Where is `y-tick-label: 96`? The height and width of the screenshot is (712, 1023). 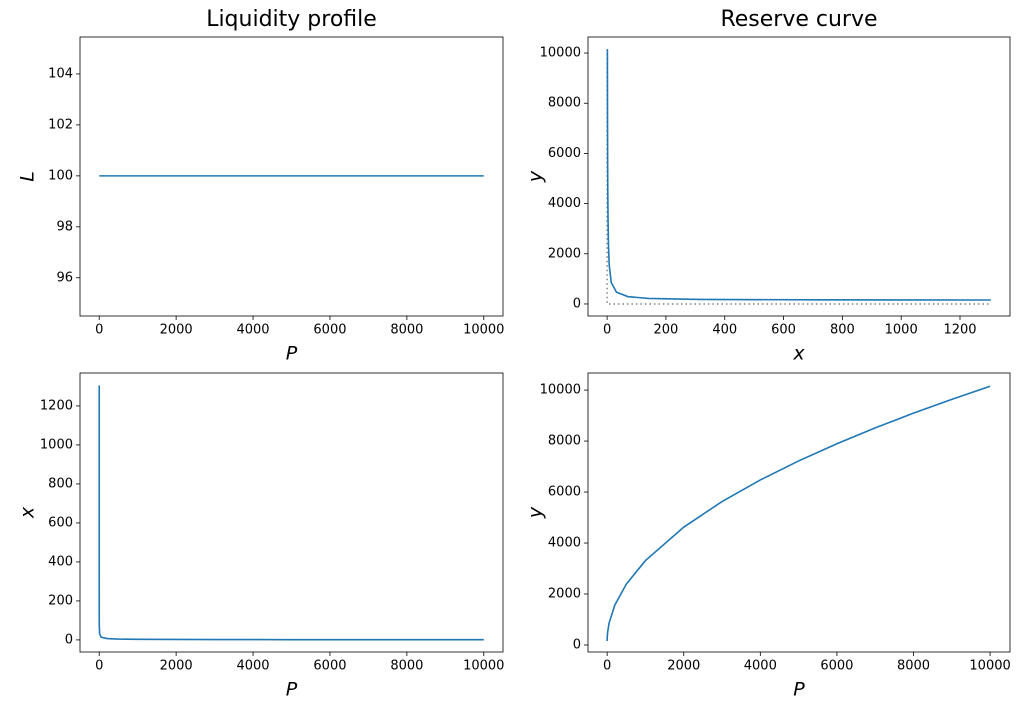
y-tick-label: 96 is located at coordinates (64, 277).